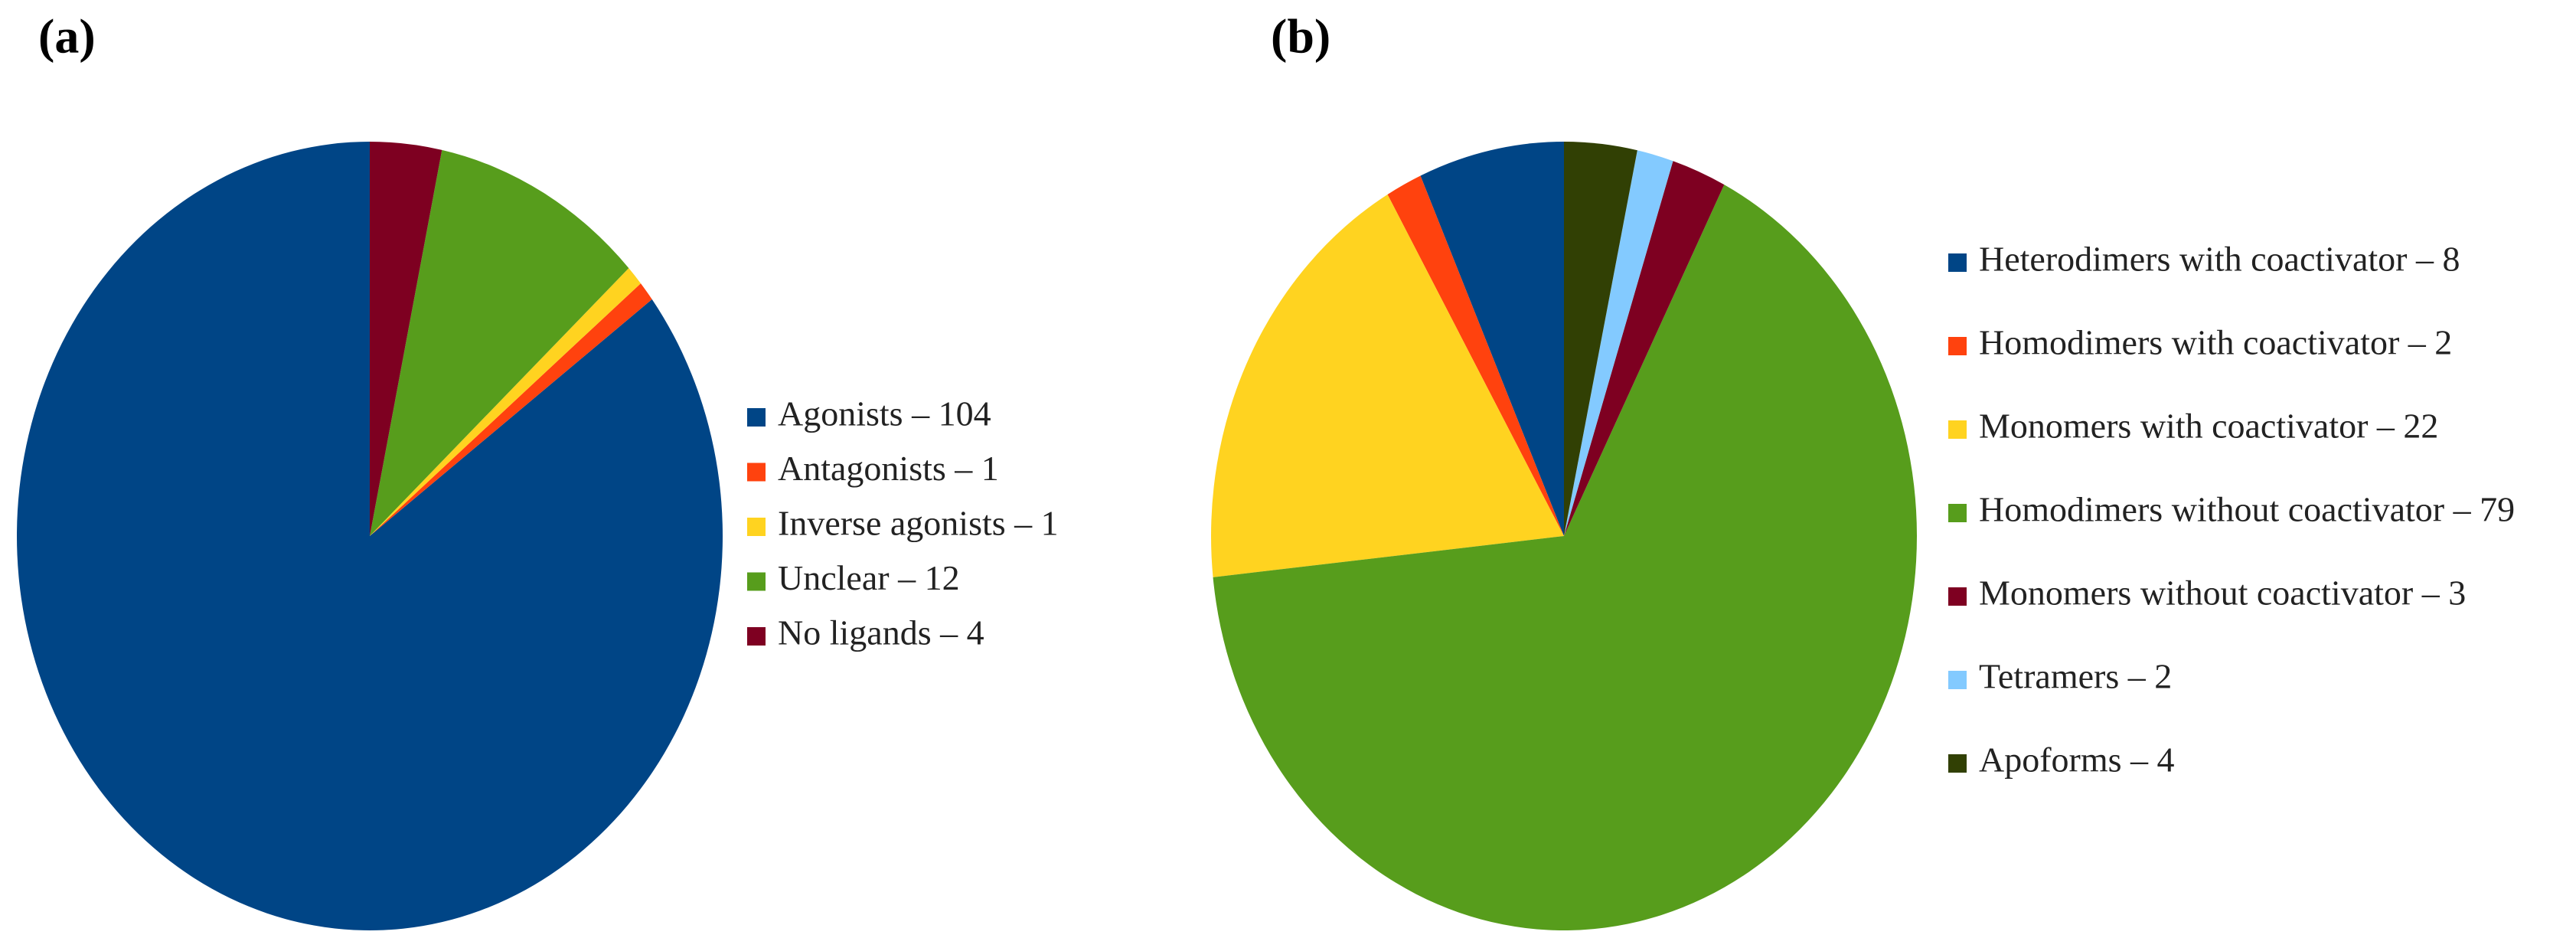  What do you see at coordinates (885, 413) in the screenshot?
I see `legend-label: Agonists – 104` at bounding box center [885, 413].